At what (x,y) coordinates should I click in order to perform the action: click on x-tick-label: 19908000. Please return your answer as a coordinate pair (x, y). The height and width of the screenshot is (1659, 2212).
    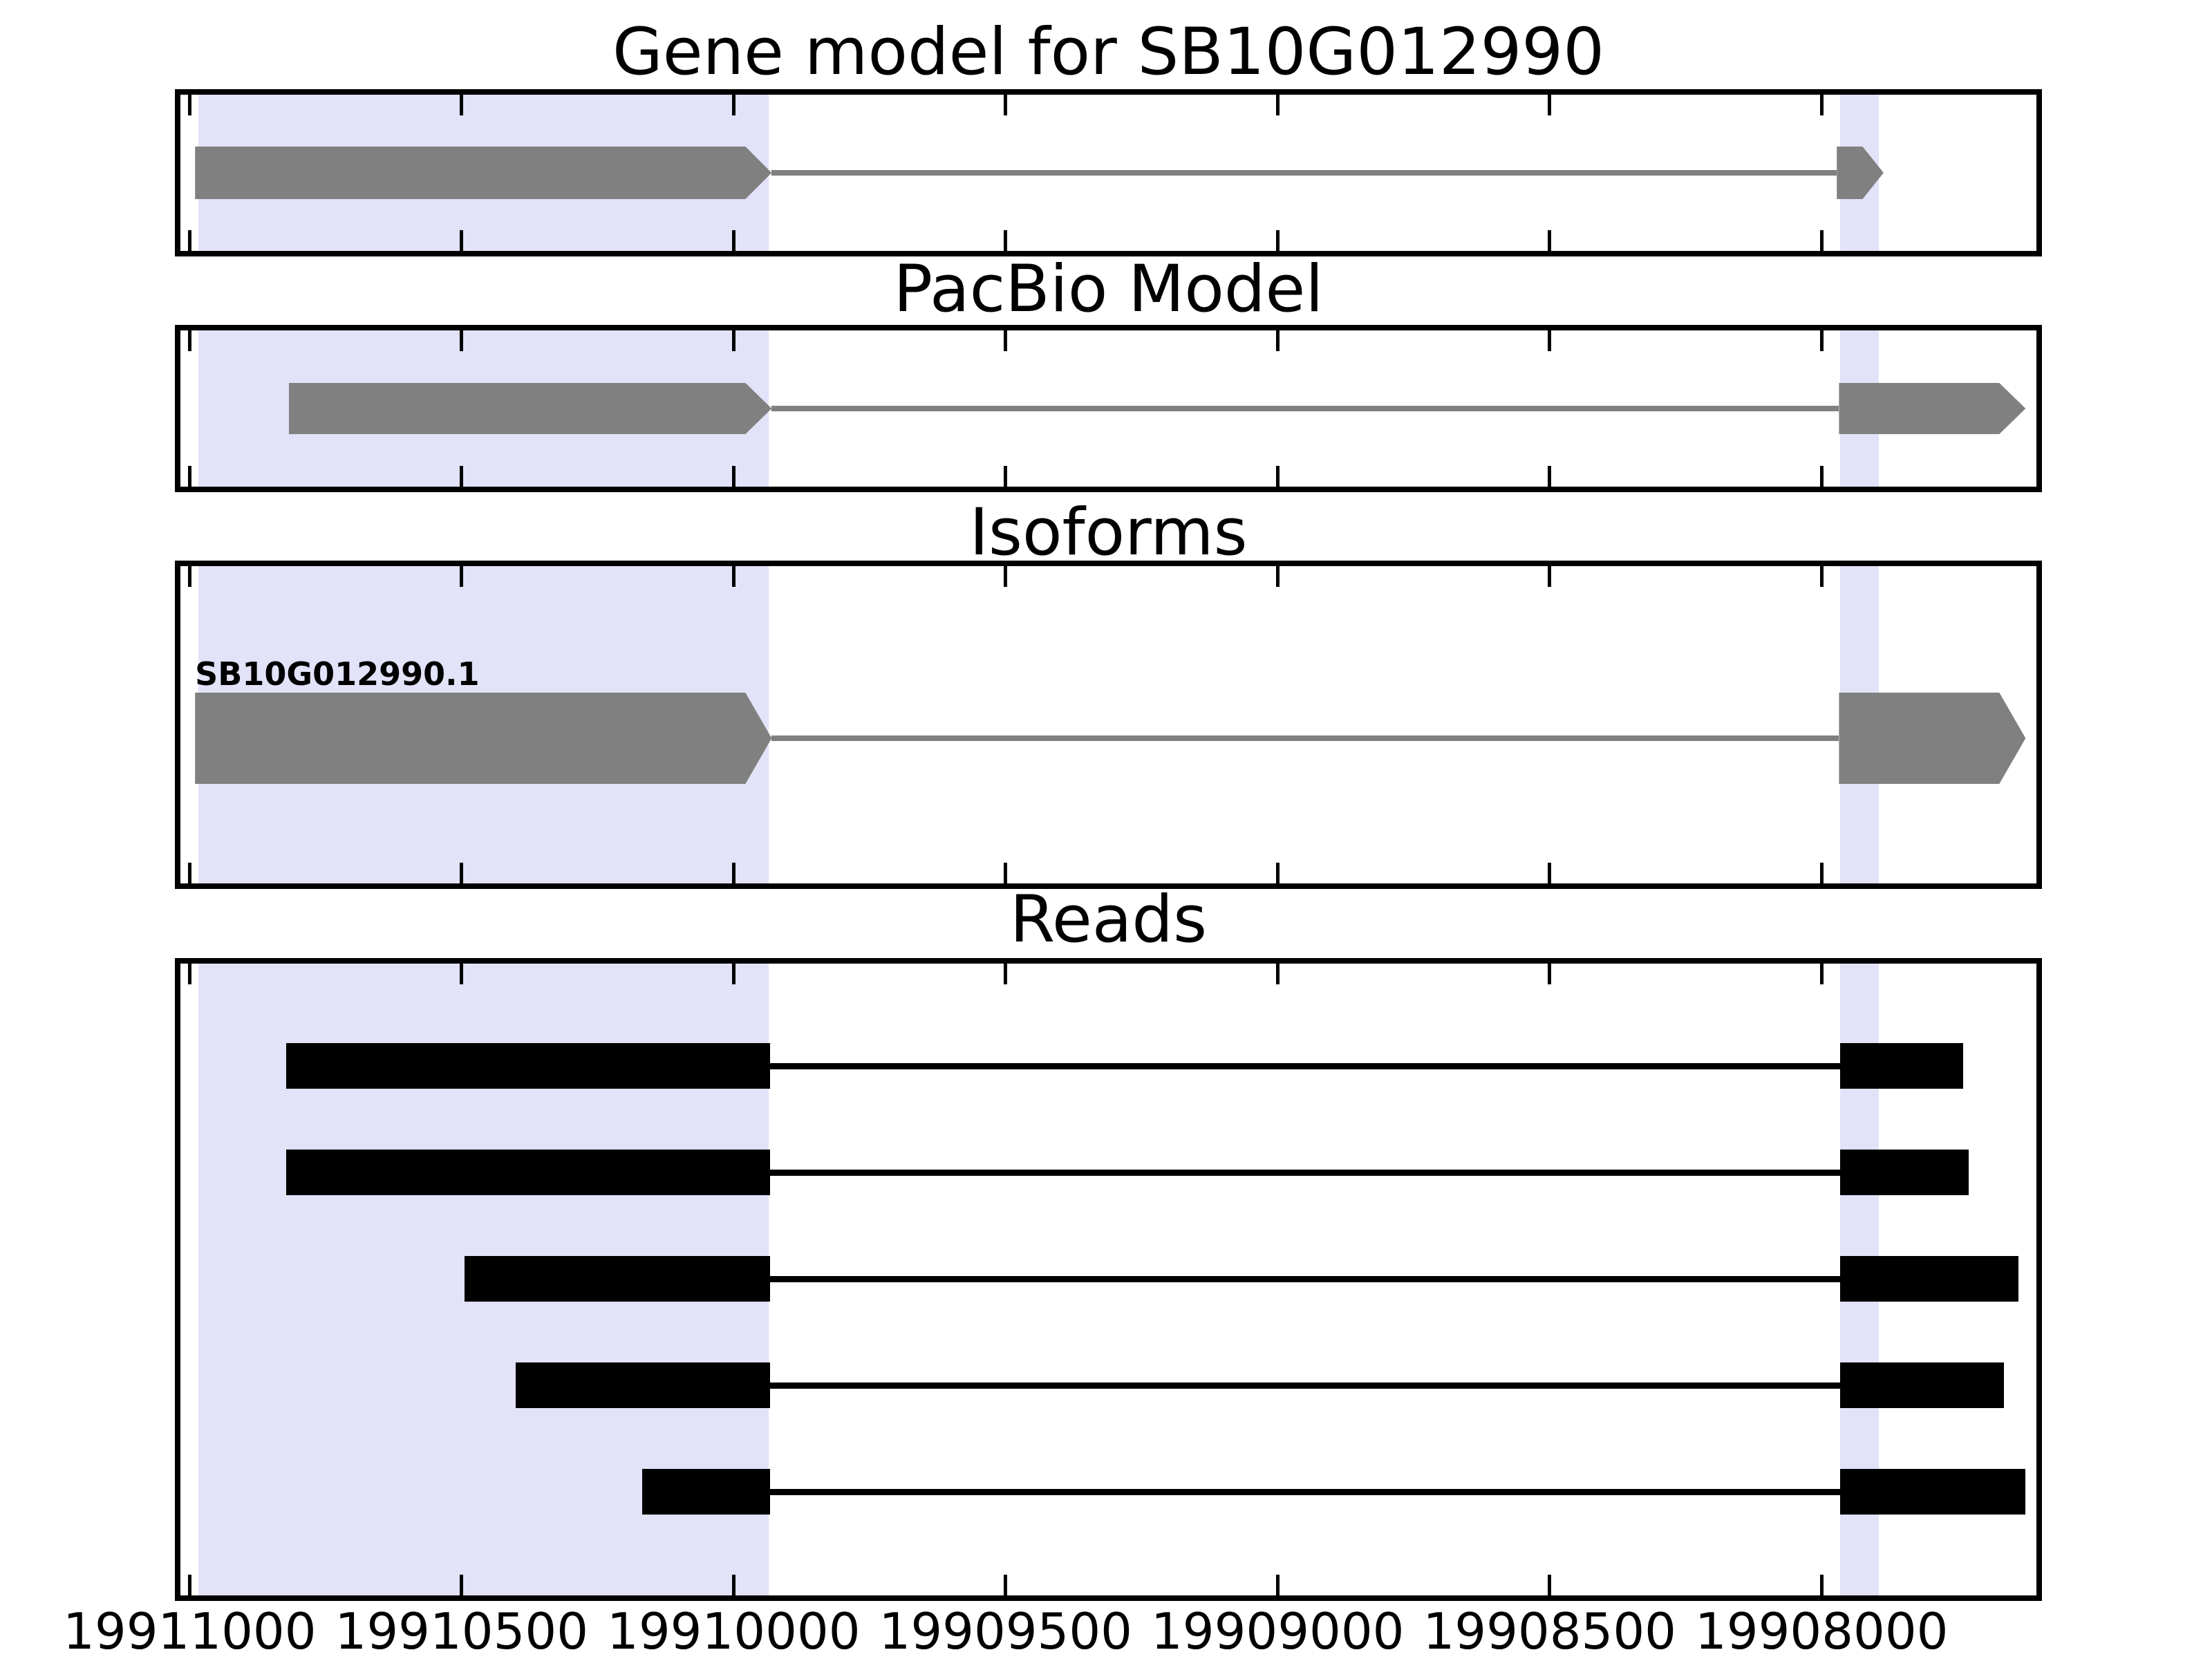
    Looking at the image, I should click on (1821, 1630).